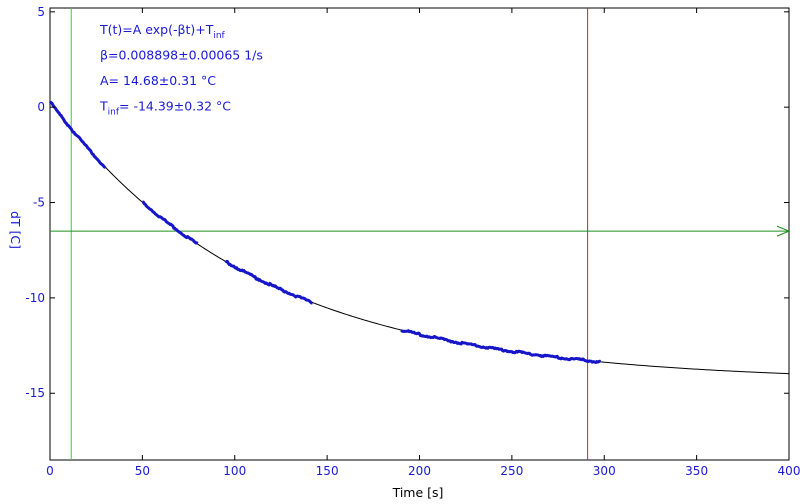 The width and height of the screenshot is (800, 504). Describe the element at coordinates (419, 471) in the screenshot. I see `x-tick-label: 200` at that location.